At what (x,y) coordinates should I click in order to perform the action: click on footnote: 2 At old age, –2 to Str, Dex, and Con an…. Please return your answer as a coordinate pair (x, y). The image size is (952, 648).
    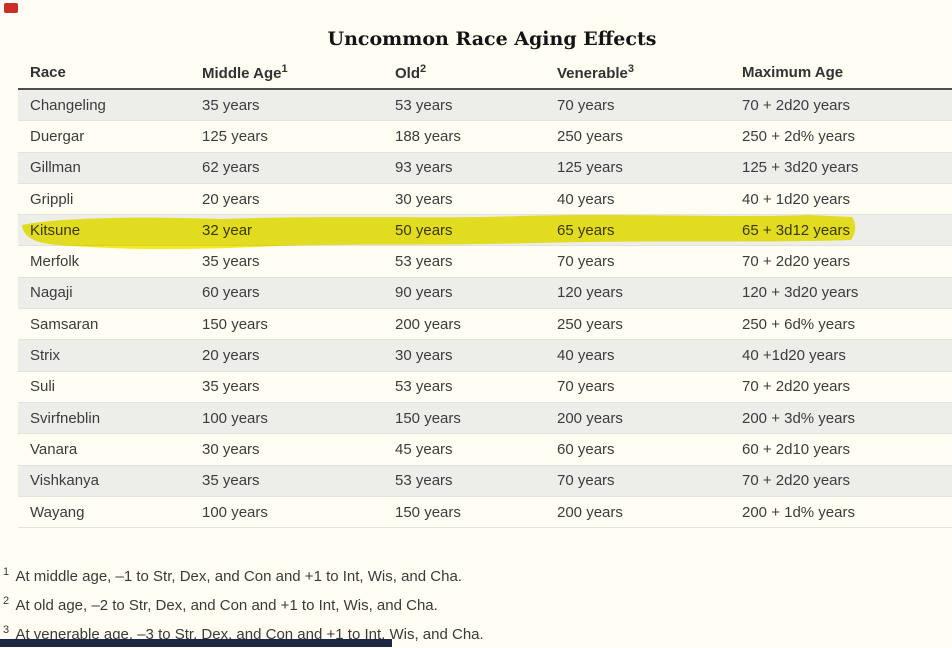
    Looking at the image, I should click on (220, 604).